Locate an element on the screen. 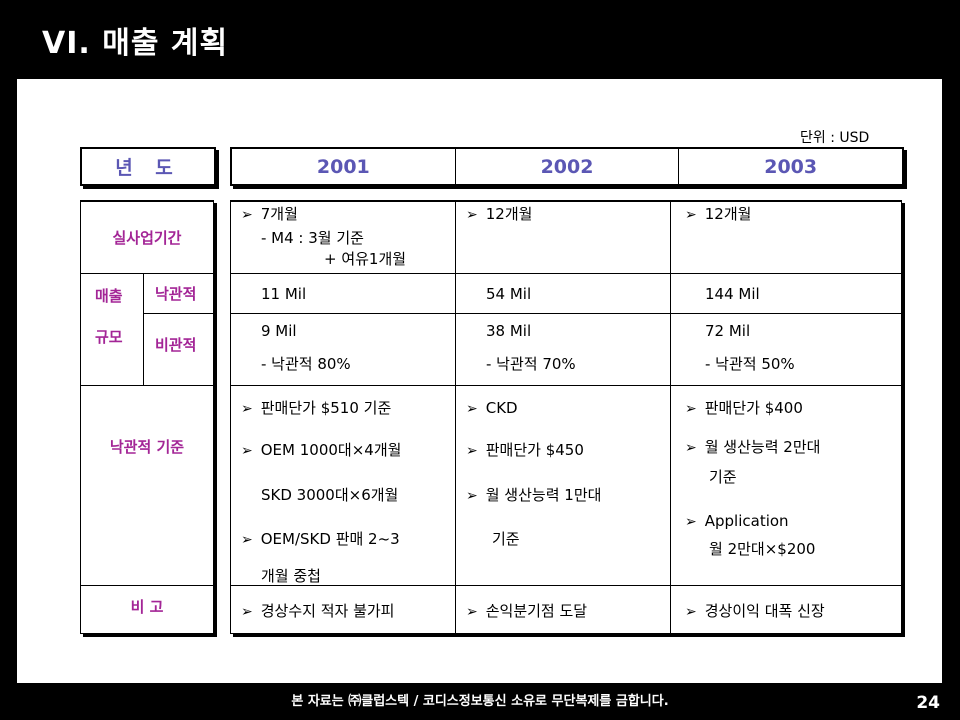  label-business-period: 실사업기간 is located at coordinates (147, 238).